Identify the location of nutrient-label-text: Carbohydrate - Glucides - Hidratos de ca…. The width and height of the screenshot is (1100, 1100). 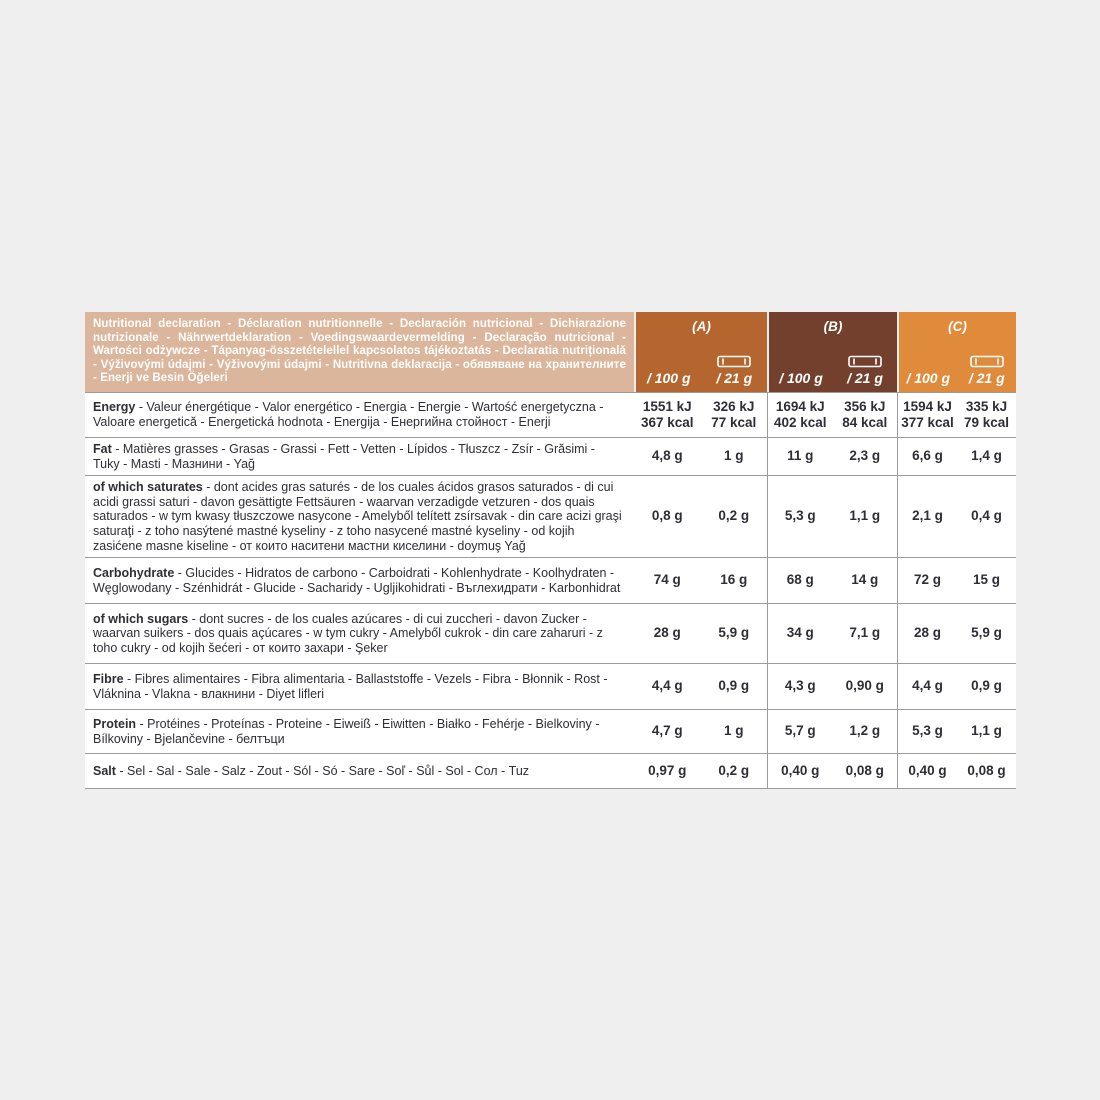
(358, 580).